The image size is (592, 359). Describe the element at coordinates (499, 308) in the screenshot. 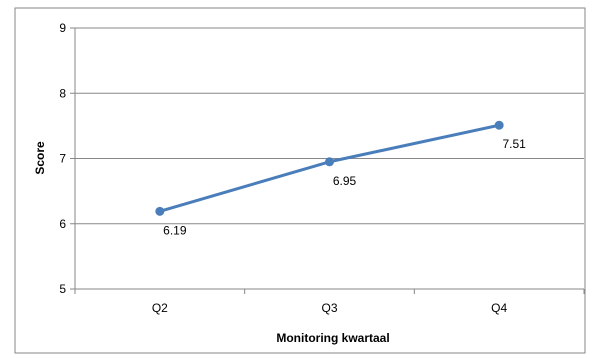

I see `x-tick-label-q4: Q4` at that location.